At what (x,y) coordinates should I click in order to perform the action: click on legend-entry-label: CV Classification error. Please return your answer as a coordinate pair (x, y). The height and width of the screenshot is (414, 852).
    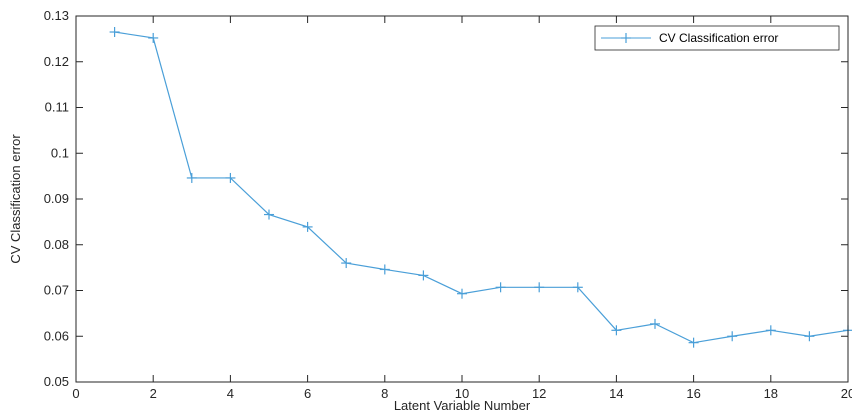
    Looking at the image, I should click on (718, 38).